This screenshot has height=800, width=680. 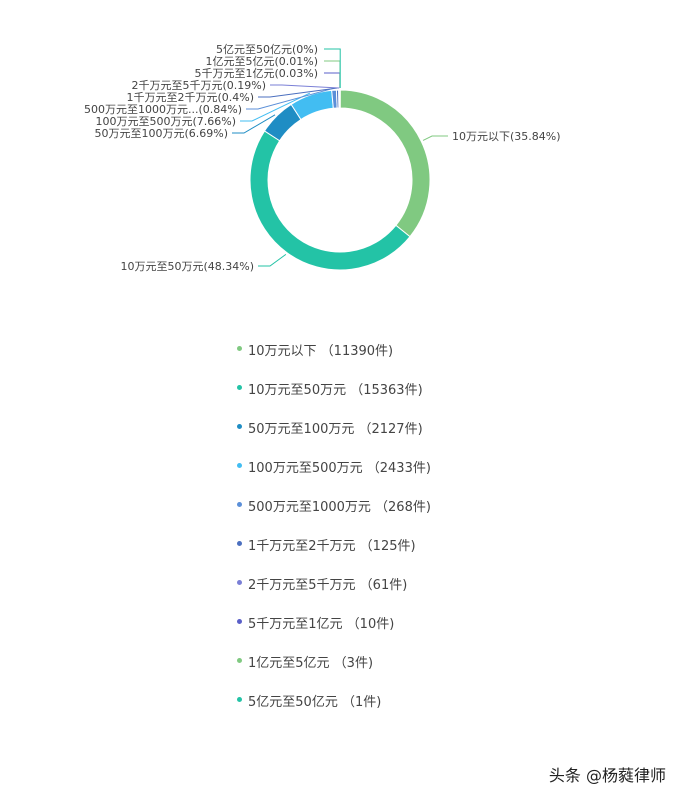 I want to click on legend-label: 50万元至100万元 （2127件), so click(x=335, y=429).